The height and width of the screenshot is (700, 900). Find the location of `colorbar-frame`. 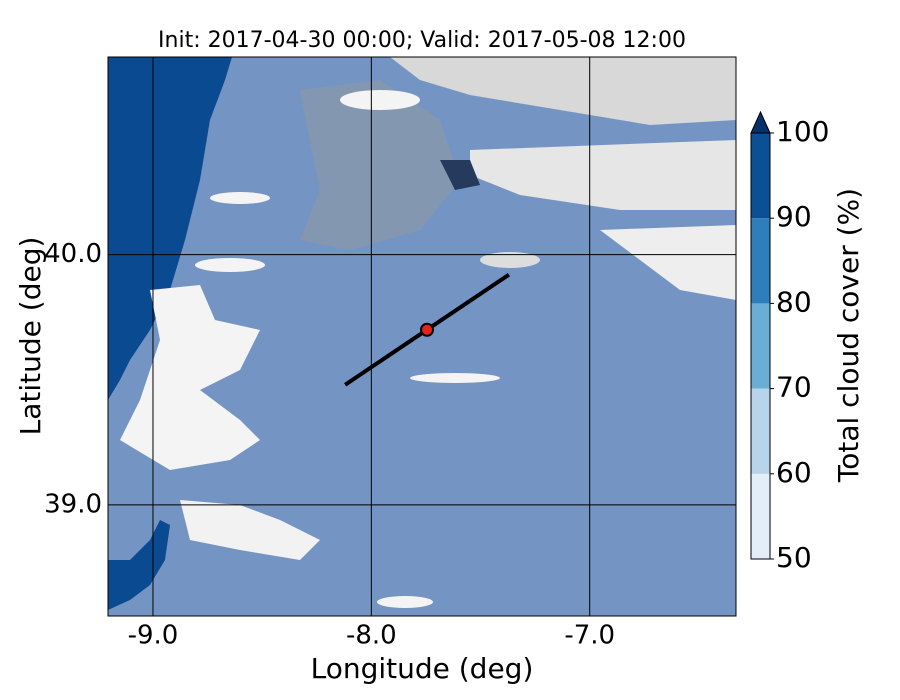

colorbar-frame is located at coordinates (760, 346).